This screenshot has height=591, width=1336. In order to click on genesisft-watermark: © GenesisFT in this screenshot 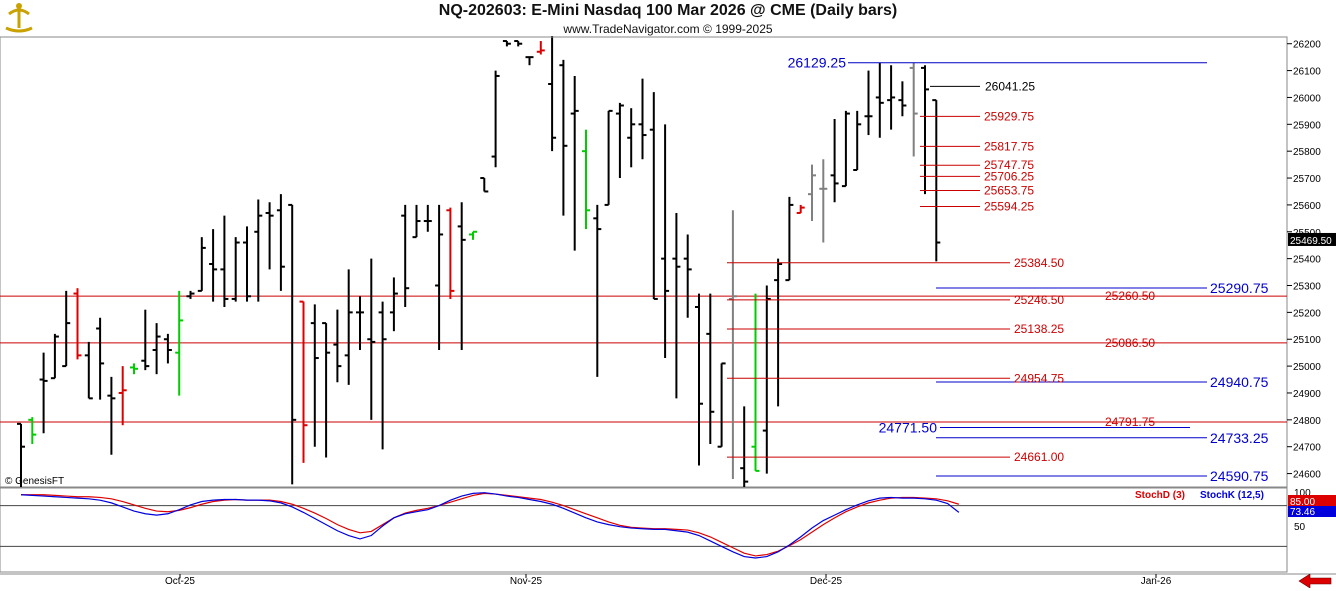, I will do `click(34, 481)`.